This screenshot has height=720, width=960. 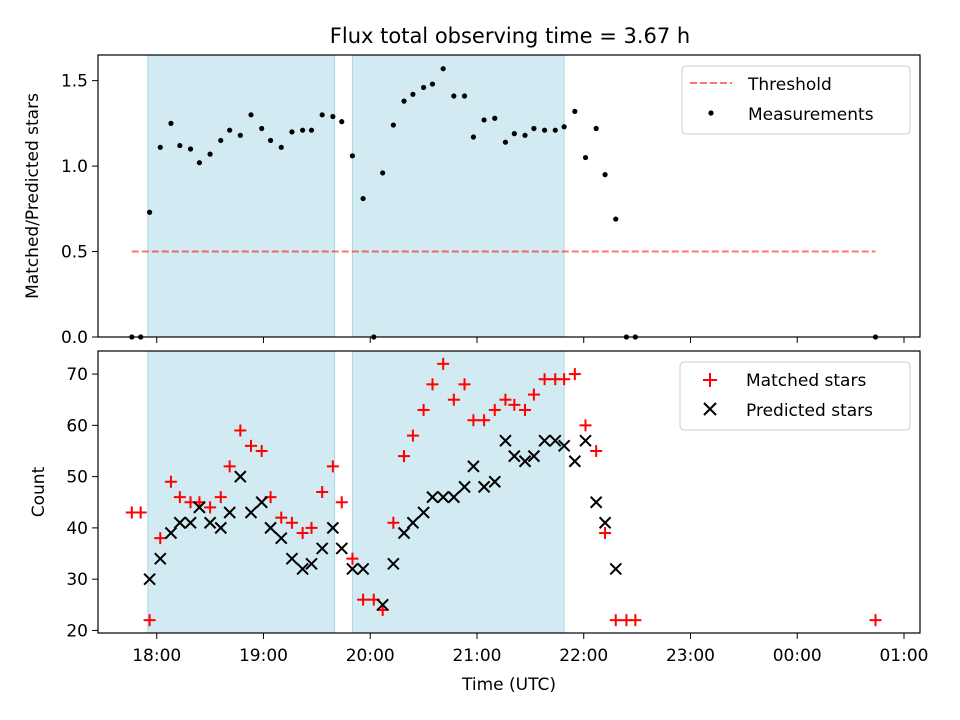 What do you see at coordinates (796, 100) in the screenshot?
I see `ratio-legend-box` at bounding box center [796, 100].